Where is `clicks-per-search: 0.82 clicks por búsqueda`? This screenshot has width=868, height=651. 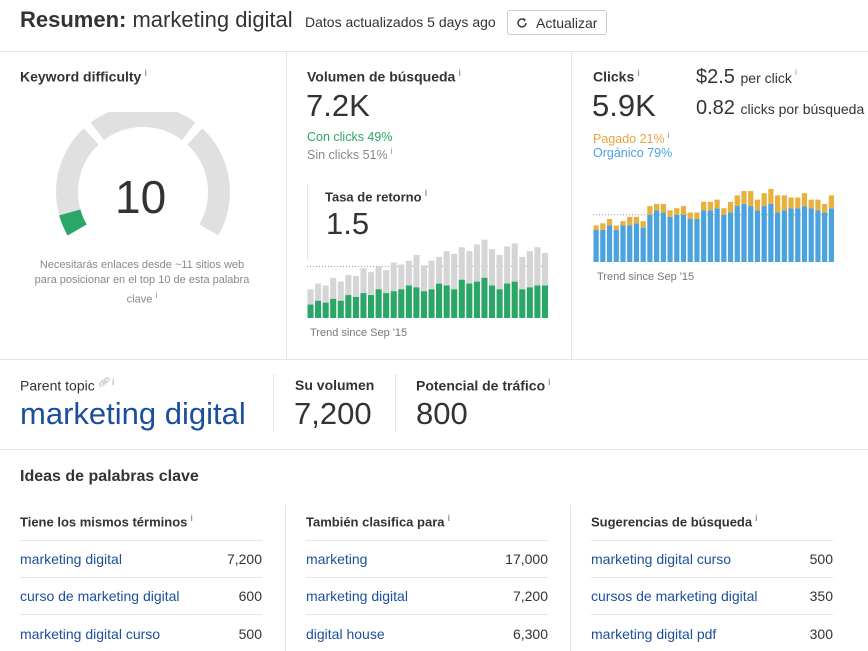
clicks-per-search: 0.82 clicks por búsqueda is located at coordinates (780, 108).